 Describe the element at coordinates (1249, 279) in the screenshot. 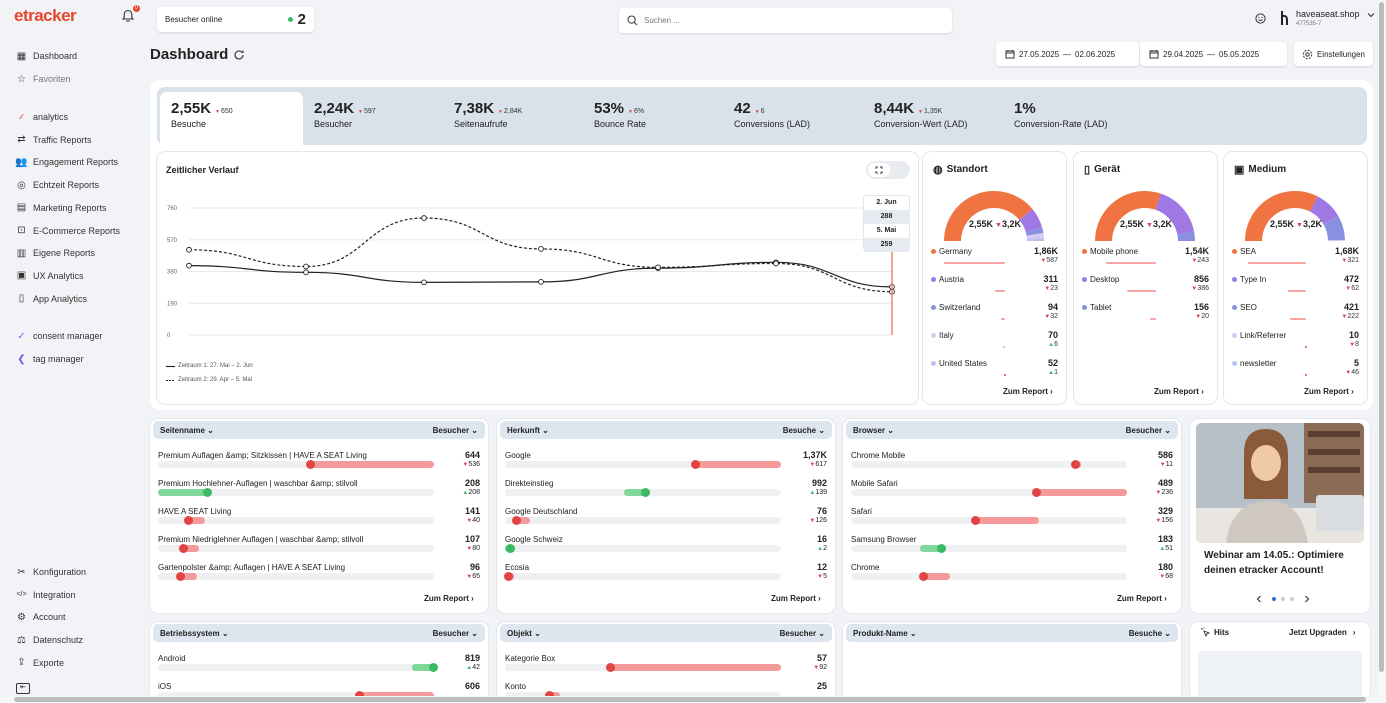

I see `list-item: Type In` at that location.